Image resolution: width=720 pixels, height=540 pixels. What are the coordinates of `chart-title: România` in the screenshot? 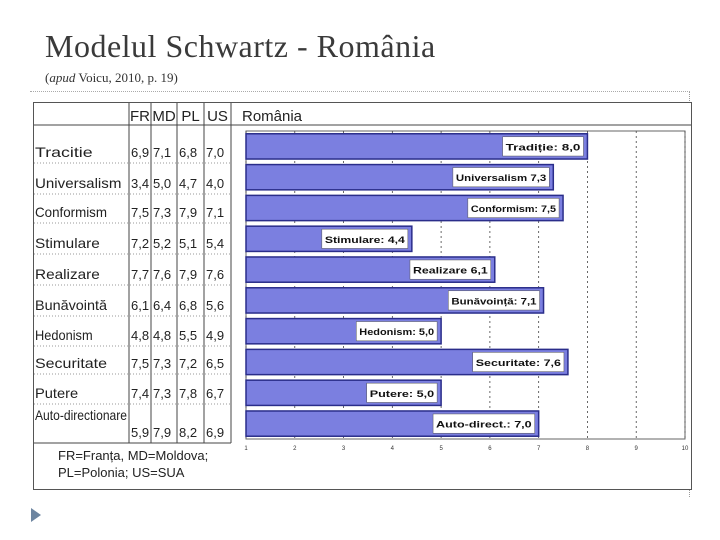 It's located at (272, 116).